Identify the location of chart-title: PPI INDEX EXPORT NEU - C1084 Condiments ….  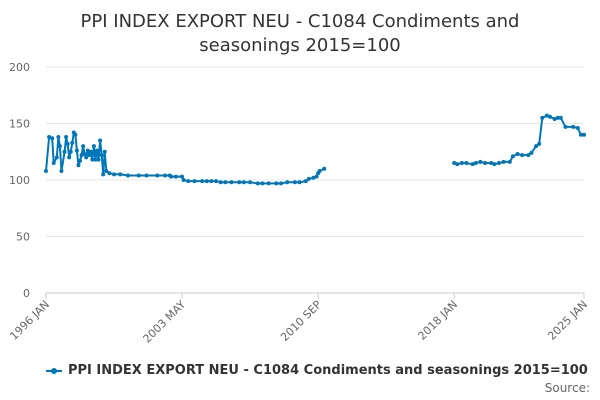
(300, 34).